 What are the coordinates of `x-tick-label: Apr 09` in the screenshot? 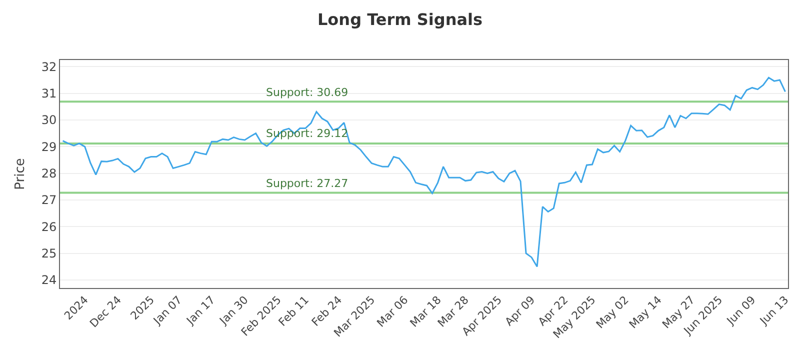 It's located at (520, 311).